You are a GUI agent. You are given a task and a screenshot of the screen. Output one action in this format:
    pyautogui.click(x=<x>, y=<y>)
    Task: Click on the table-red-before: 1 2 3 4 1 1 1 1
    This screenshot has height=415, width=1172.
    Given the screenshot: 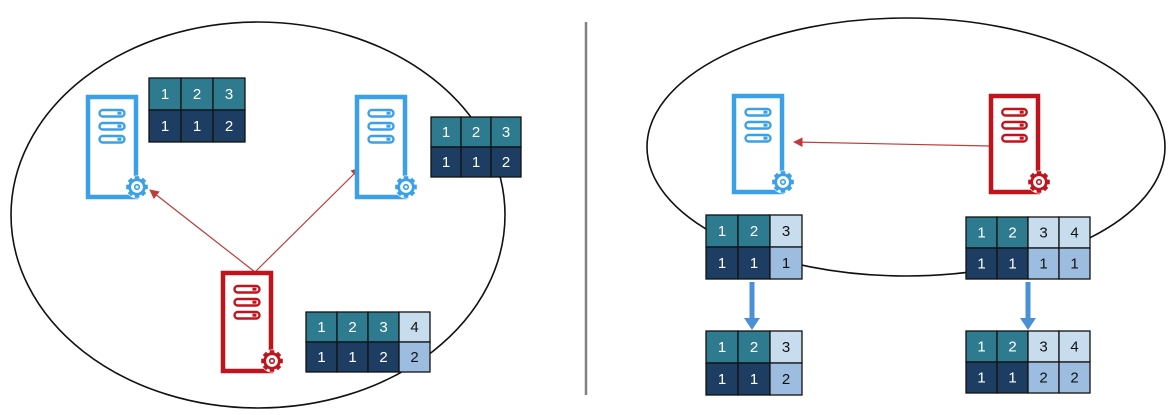 What is the action you would take?
    pyautogui.click(x=1028, y=248)
    